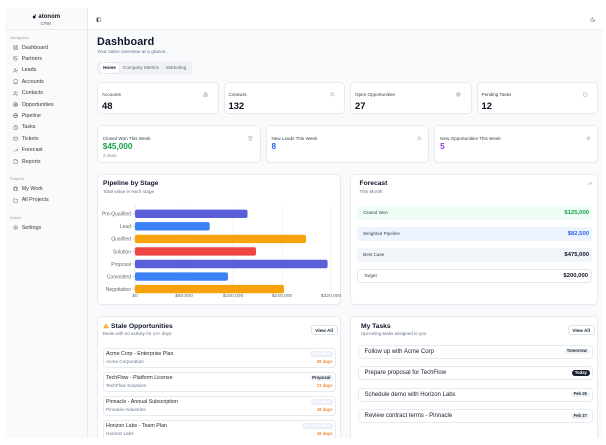 The height and width of the screenshot is (445, 606). Describe the element at coordinates (331, 296) in the screenshot. I see `svg-text: $320,000` at that location.